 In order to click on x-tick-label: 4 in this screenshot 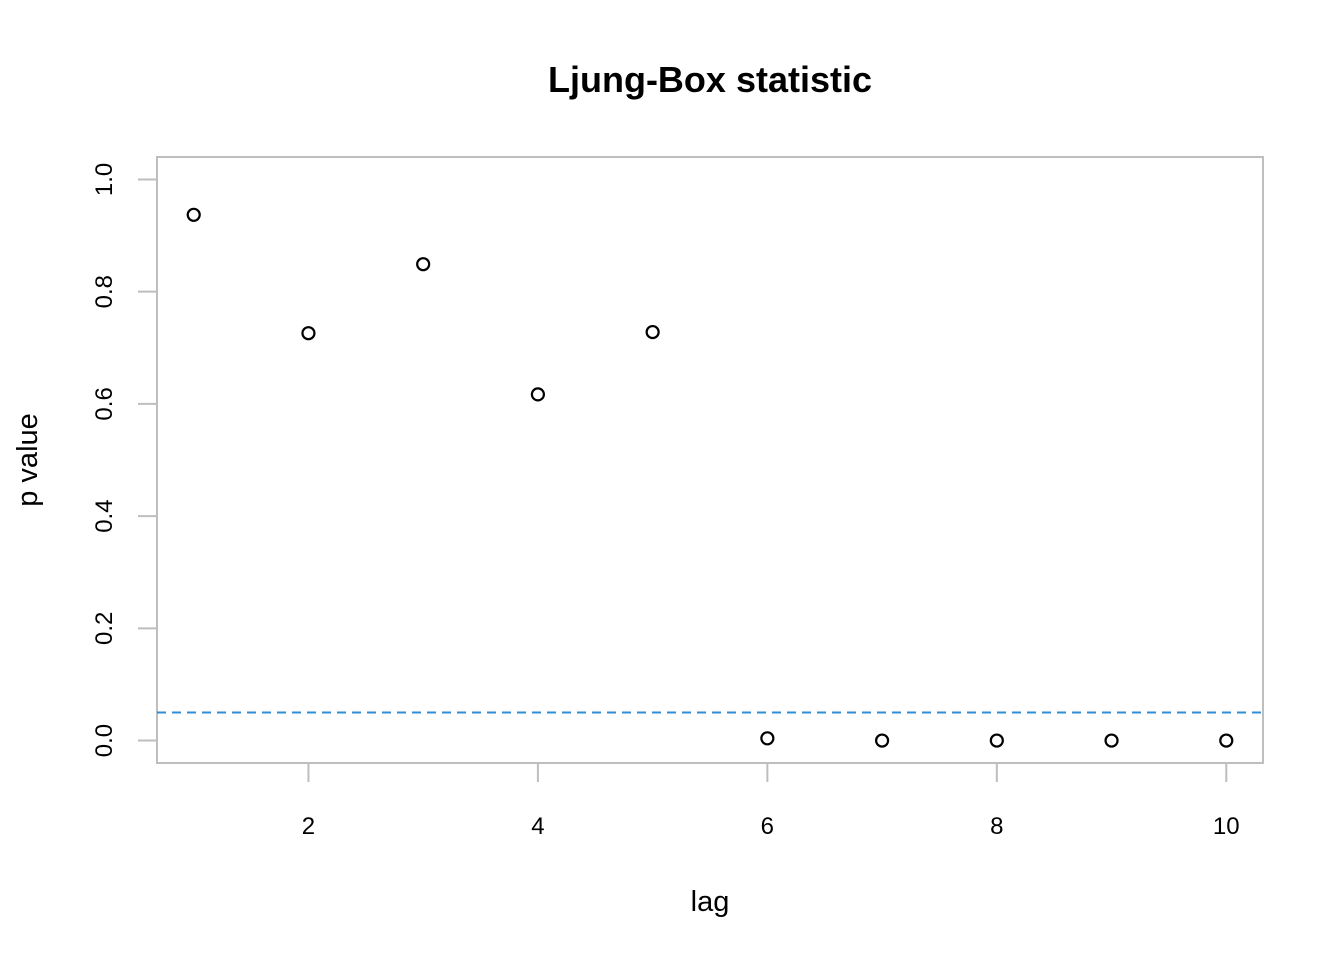, I will do `click(537, 826)`.